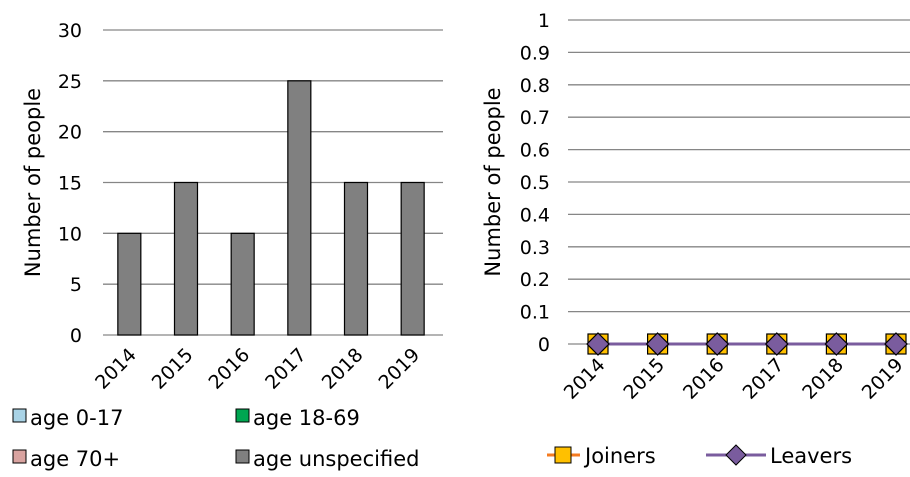 The image size is (910, 477). I want to click on y-tick-label: 10, so click(70, 234).